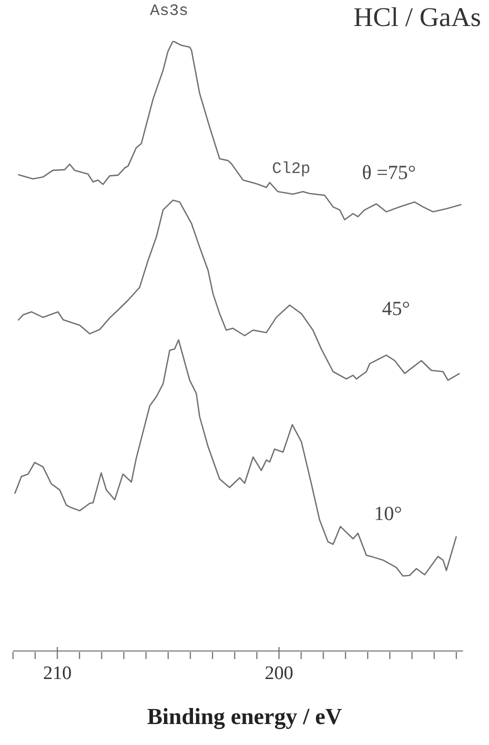 This screenshot has width=489, height=745. I want to click on x-axis-title: Binding energy / eV, so click(244, 717).